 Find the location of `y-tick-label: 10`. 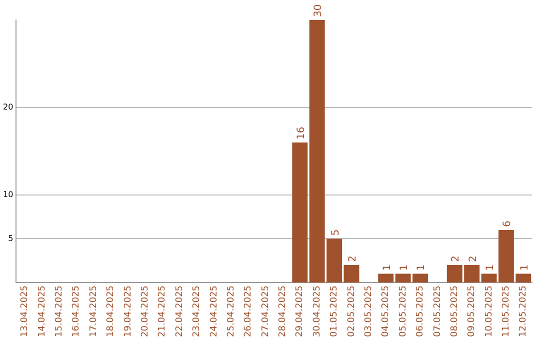

y-tick-label: 10 is located at coordinates (8, 195).